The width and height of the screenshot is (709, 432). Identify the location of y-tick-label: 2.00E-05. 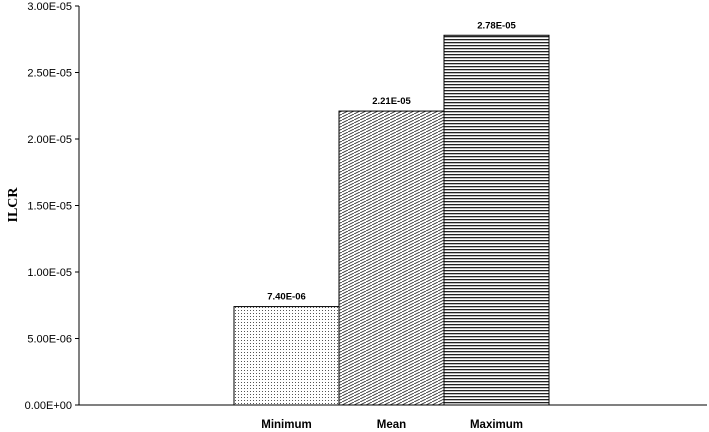
(49, 140).